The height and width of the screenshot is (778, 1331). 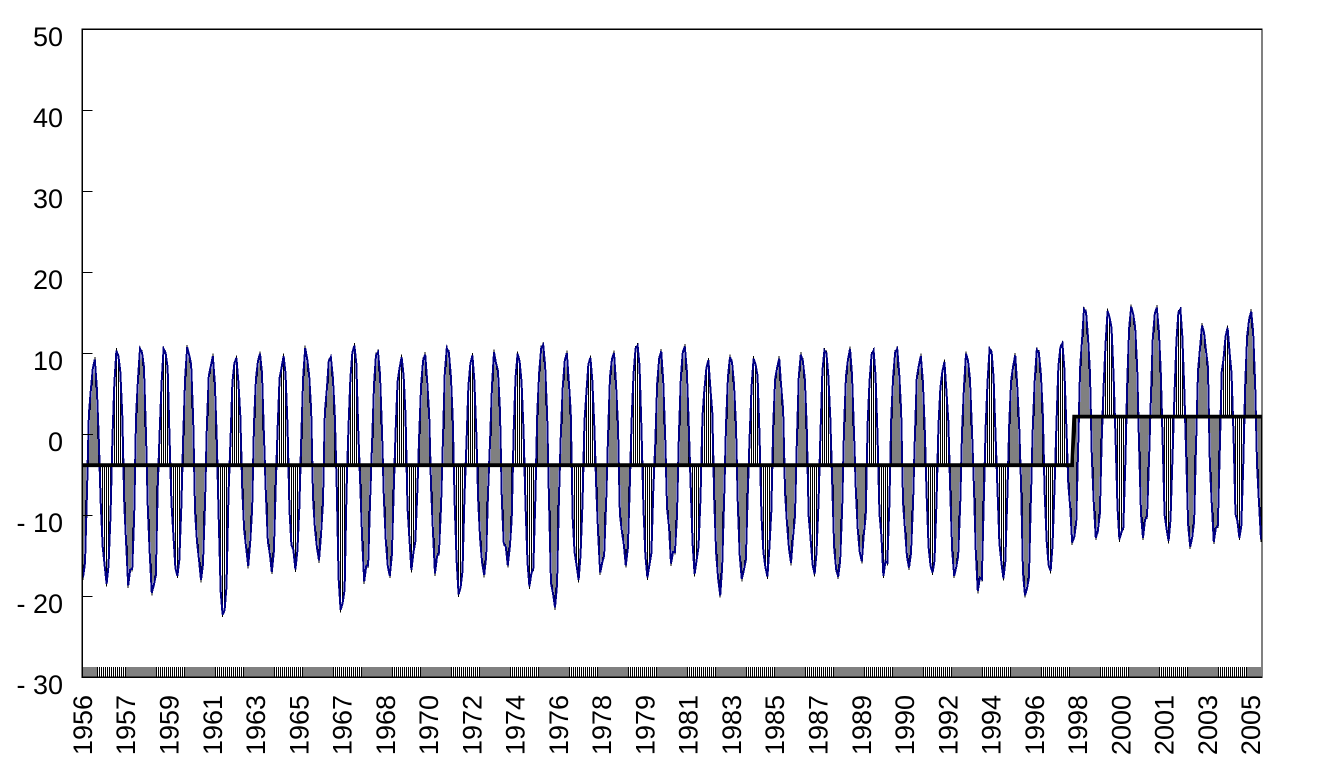 What do you see at coordinates (775, 725) in the screenshot?
I see `svg-text: 1985` at bounding box center [775, 725].